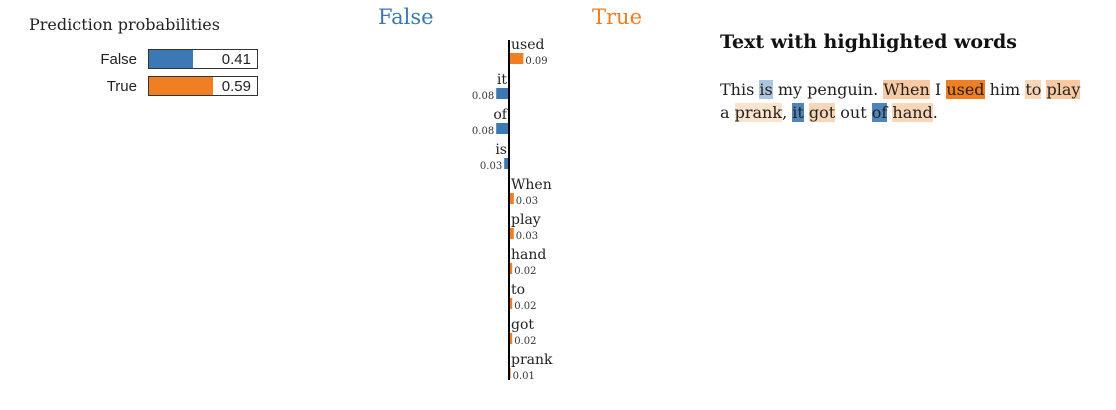  What do you see at coordinates (912, 112) in the screenshot?
I see `highlighted-word: hand` at bounding box center [912, 112].